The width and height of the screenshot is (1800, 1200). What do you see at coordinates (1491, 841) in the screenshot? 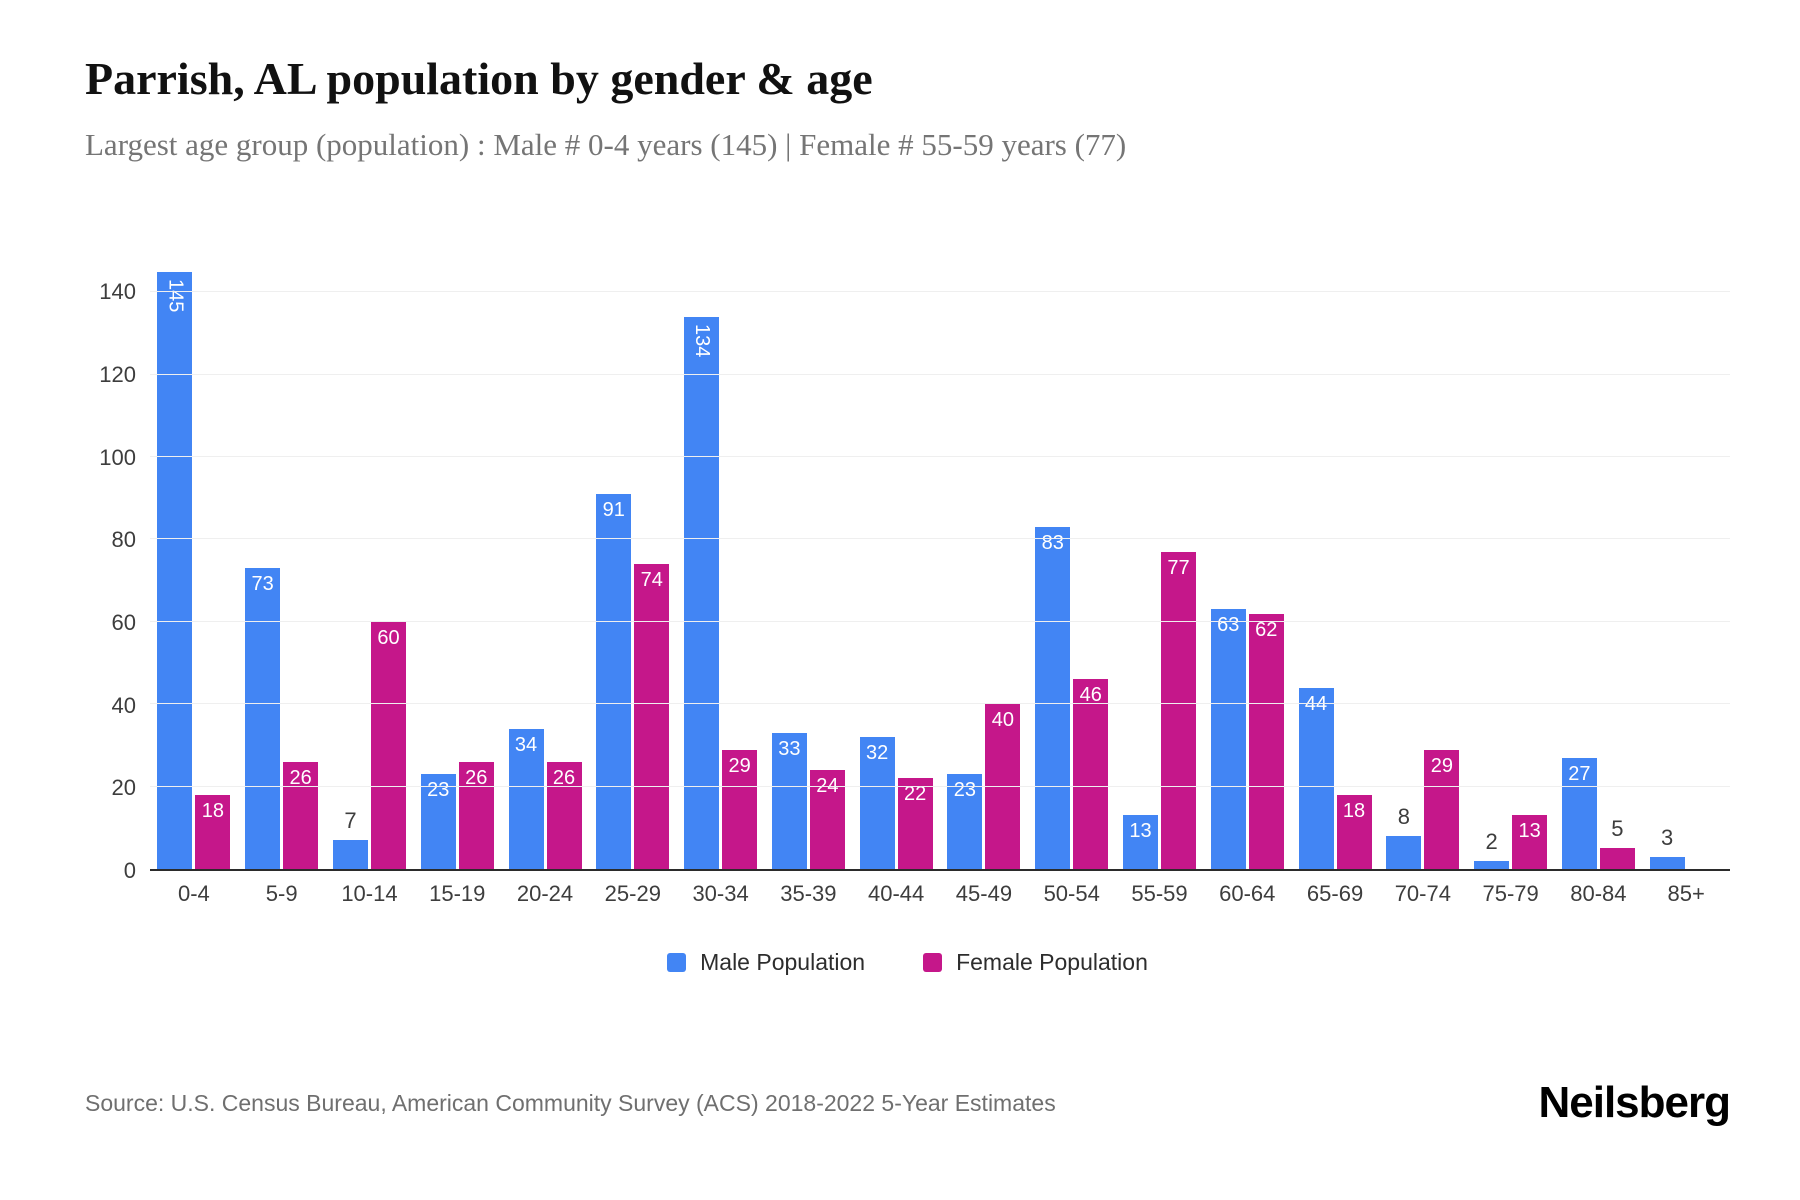
I see `bar-value-label: 2` at bounding box center [1491, 841].